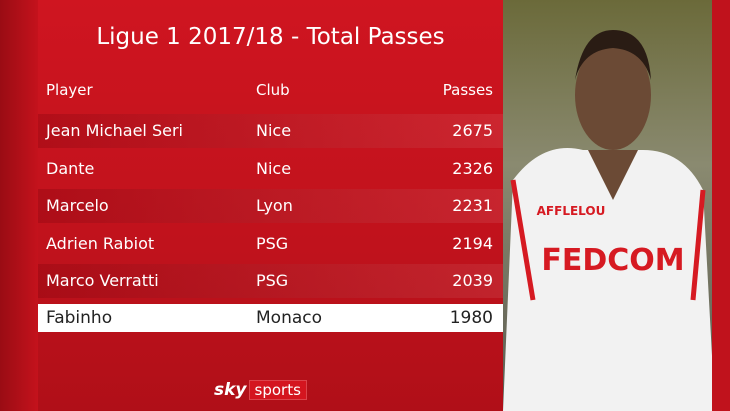 This screenshot has height=411, width=730. I want to click on header-row: Player Club Passes, so click(270, 90).